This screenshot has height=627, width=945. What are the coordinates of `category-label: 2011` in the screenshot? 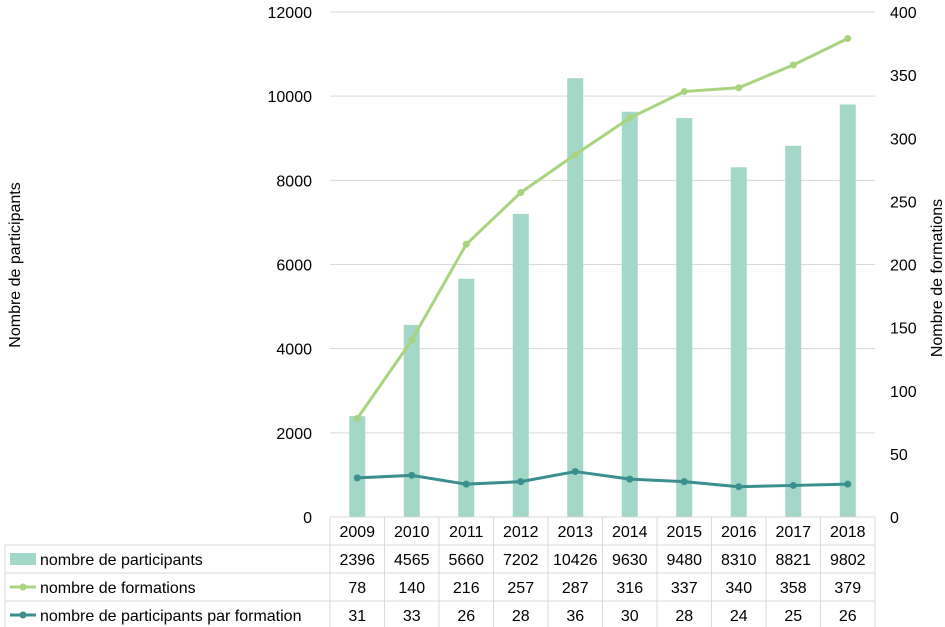 It's located at (466, 532).